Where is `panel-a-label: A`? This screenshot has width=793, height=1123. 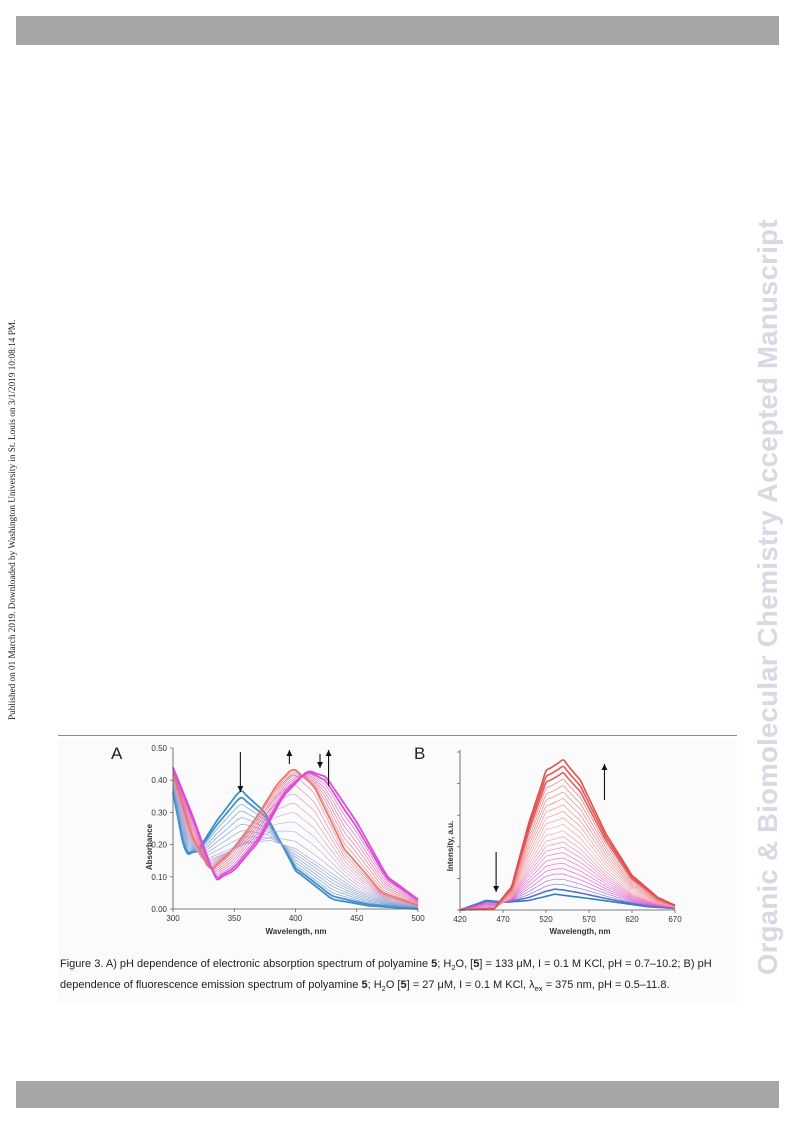
panel-a-label: A is located at coordinates (117, 753).